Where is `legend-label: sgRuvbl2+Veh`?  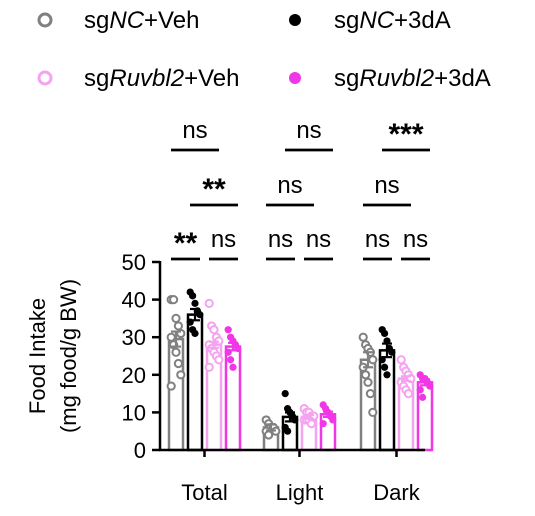
legend-label: sgRuvbl2+Veh is located at coordinates (161, 78).